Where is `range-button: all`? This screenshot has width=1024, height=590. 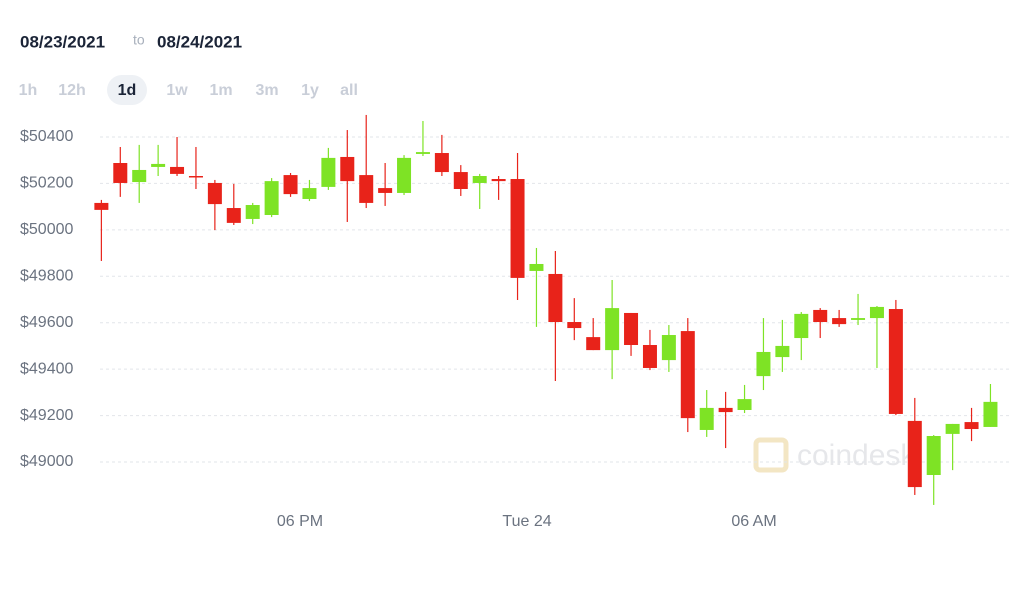
range-button: all is located at coordinates (349, 90).